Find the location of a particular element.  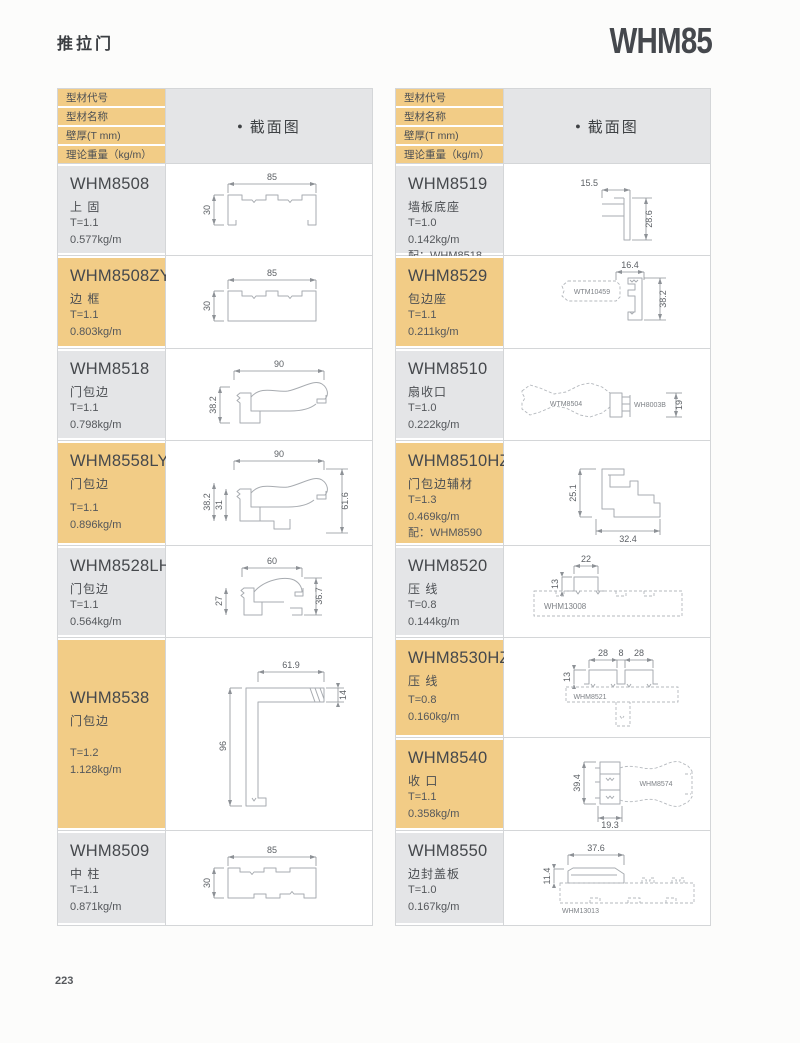

profile-weight: 1.128kg/m is located at coordinates (96, 769).